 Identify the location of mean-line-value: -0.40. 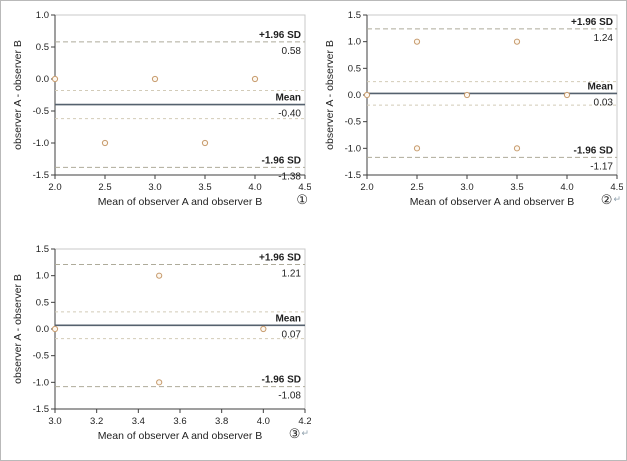
(289, 114).